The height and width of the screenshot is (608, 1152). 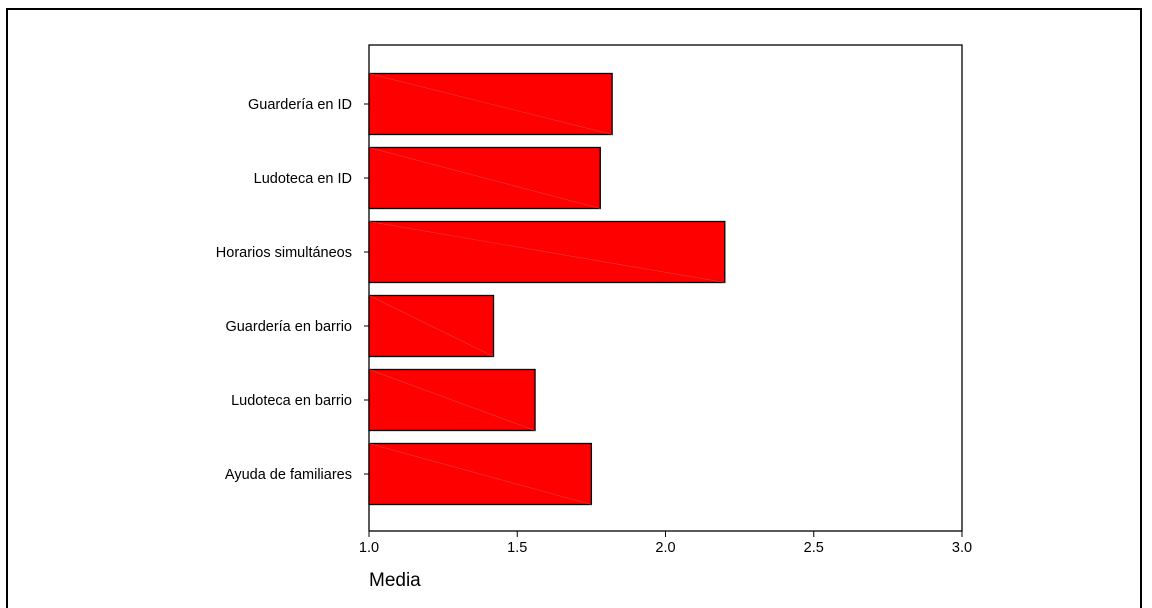 What do you see at coordinates (288, 327) in the screenshot?
I see `y-tick-label: Guardería en barrio` at bounding box center [288, 327].